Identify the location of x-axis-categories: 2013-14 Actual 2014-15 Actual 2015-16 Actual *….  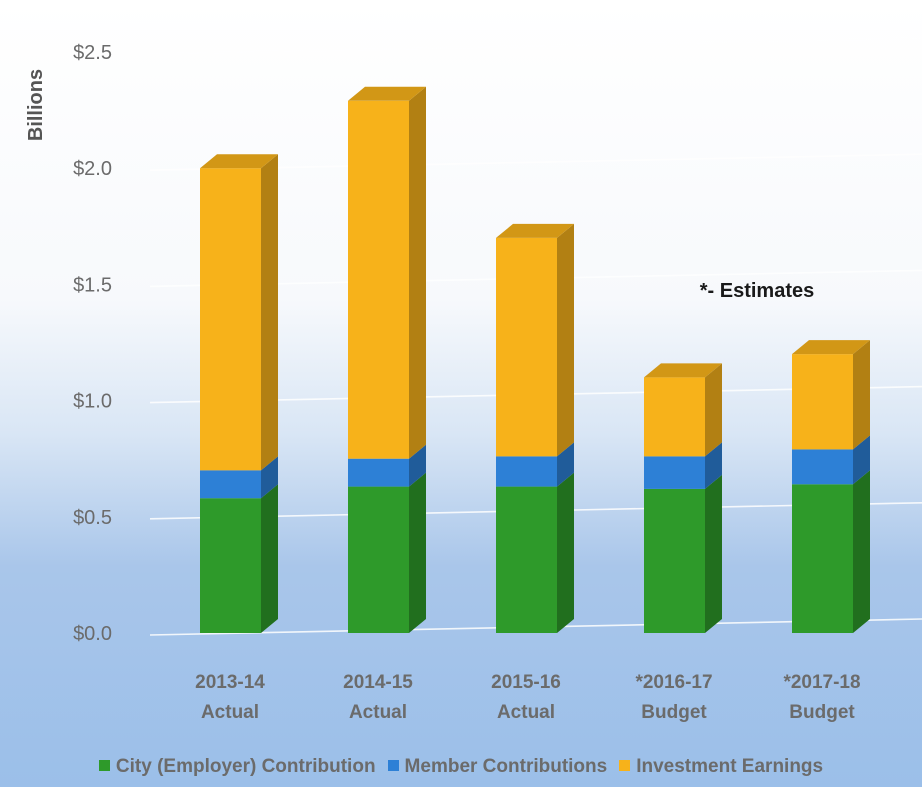
(527, 697).